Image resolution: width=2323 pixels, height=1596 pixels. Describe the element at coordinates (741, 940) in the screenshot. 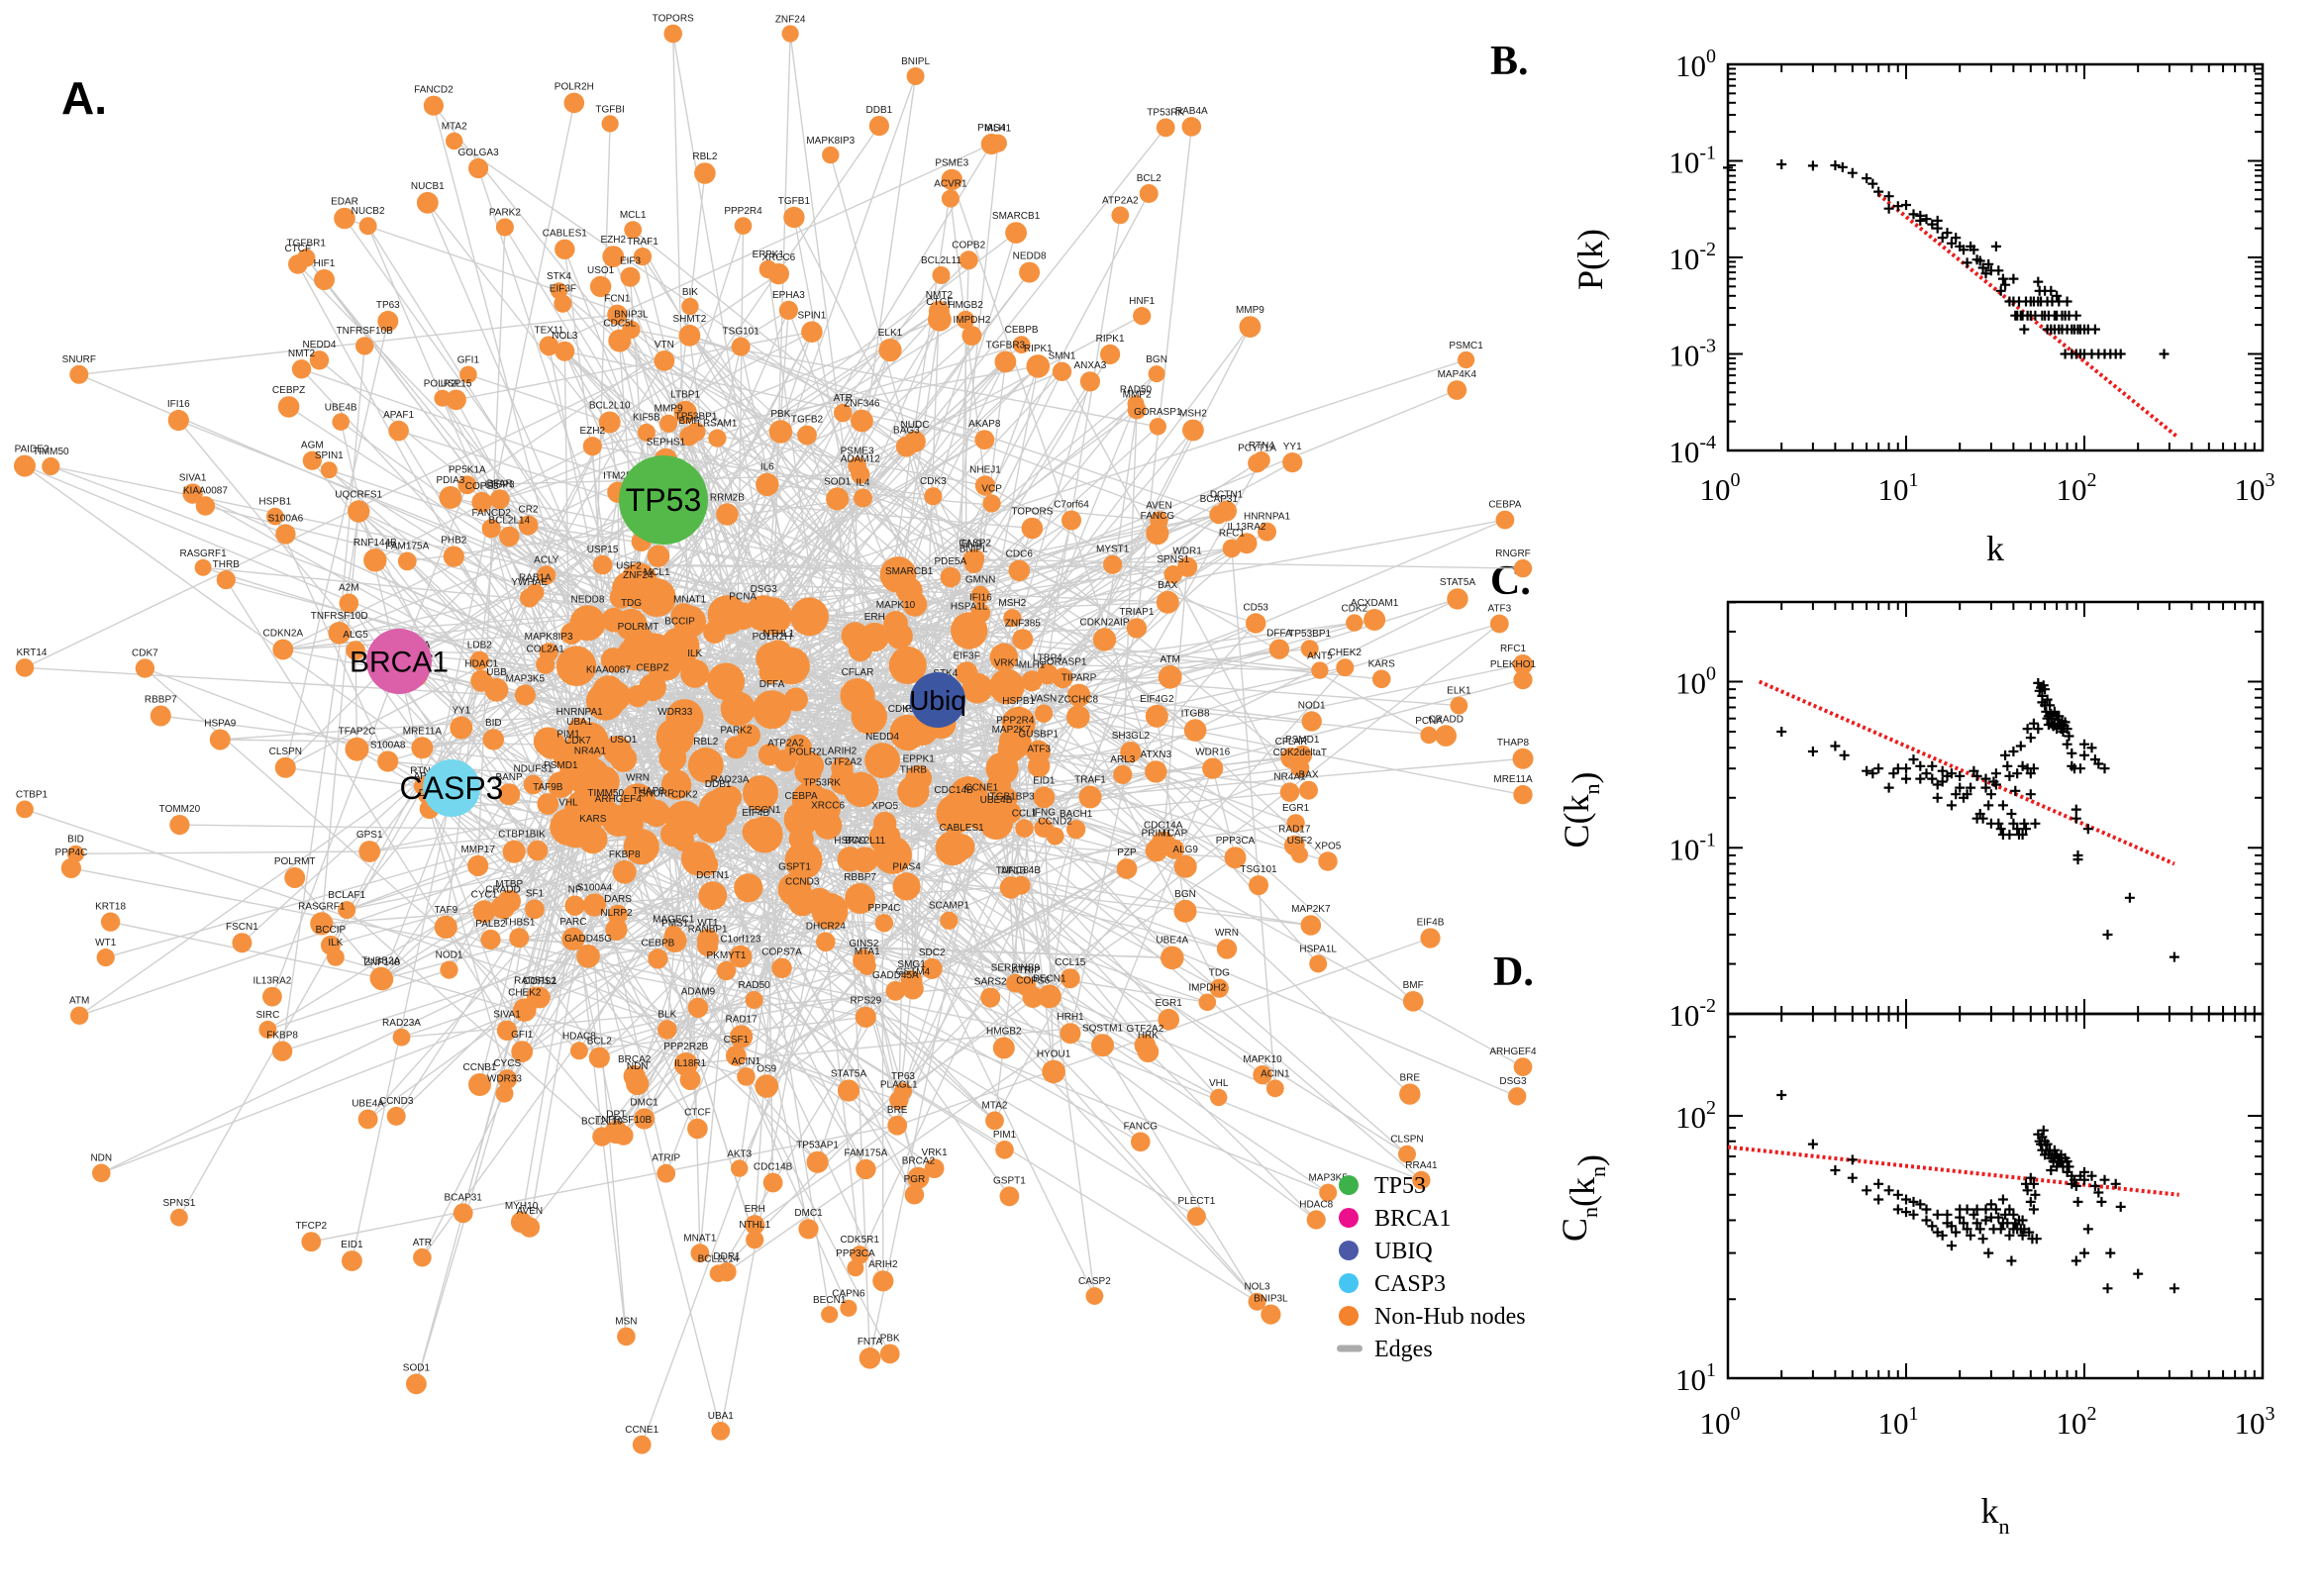

I see `network-node-label: C1orf123` at that location.